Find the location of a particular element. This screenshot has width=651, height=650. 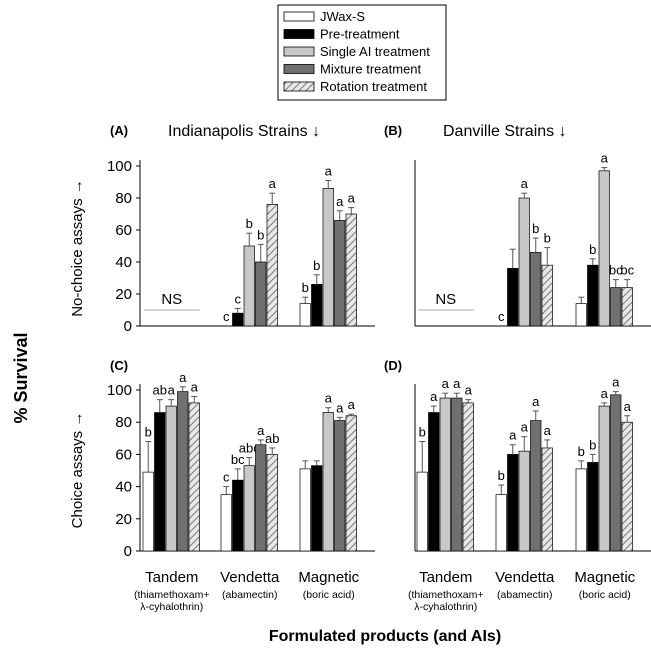

x-category-subtitle: (thiamethoxam+ is located at coordinates (446, 595).